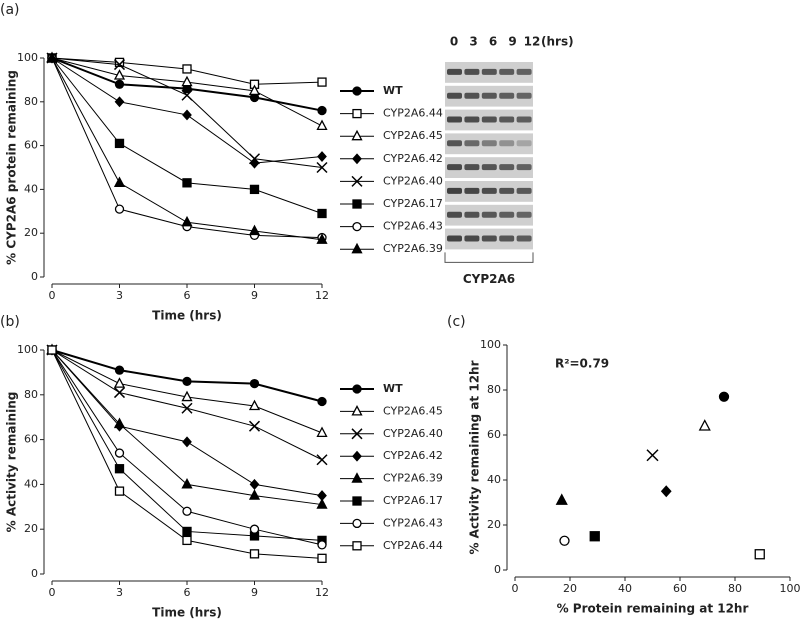  Describe the element at coordinates (393, 388) in the screenshot. I see `legend-label: WT` at that location.